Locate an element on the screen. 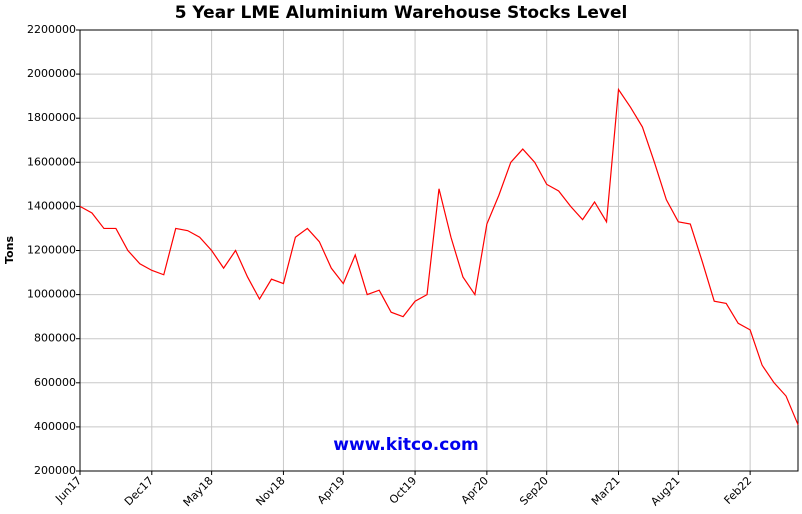  x-tick-label: Mar21 is located at coordinates (606, 491).